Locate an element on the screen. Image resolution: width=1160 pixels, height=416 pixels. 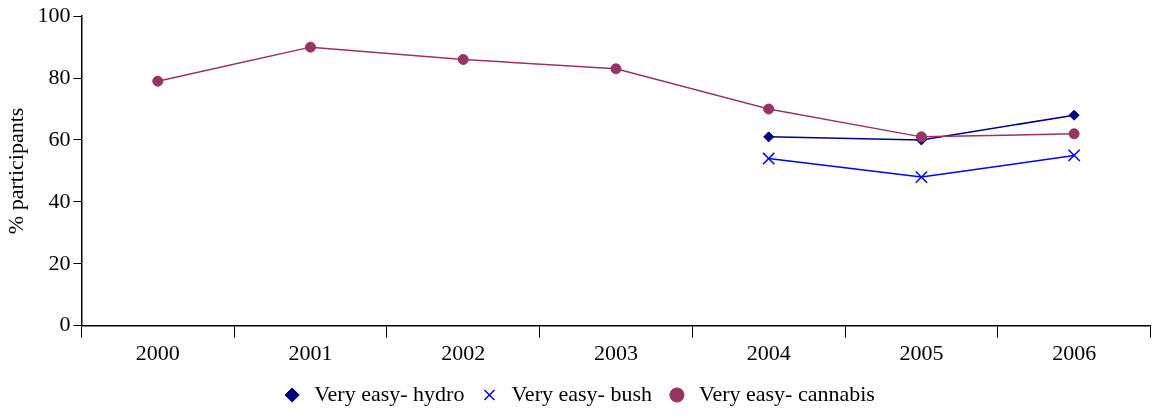
x-tick-label: 2001 is located at coordinates (310, 352).